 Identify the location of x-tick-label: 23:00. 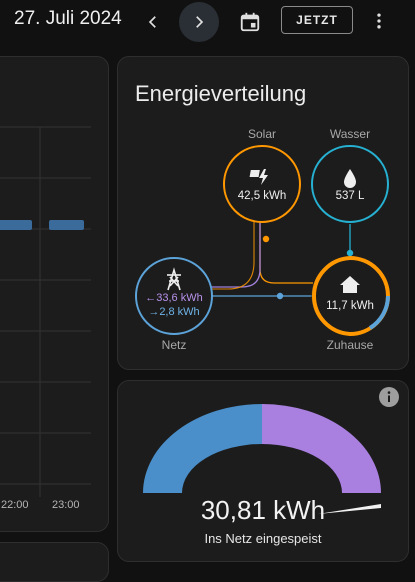
(66, 505).